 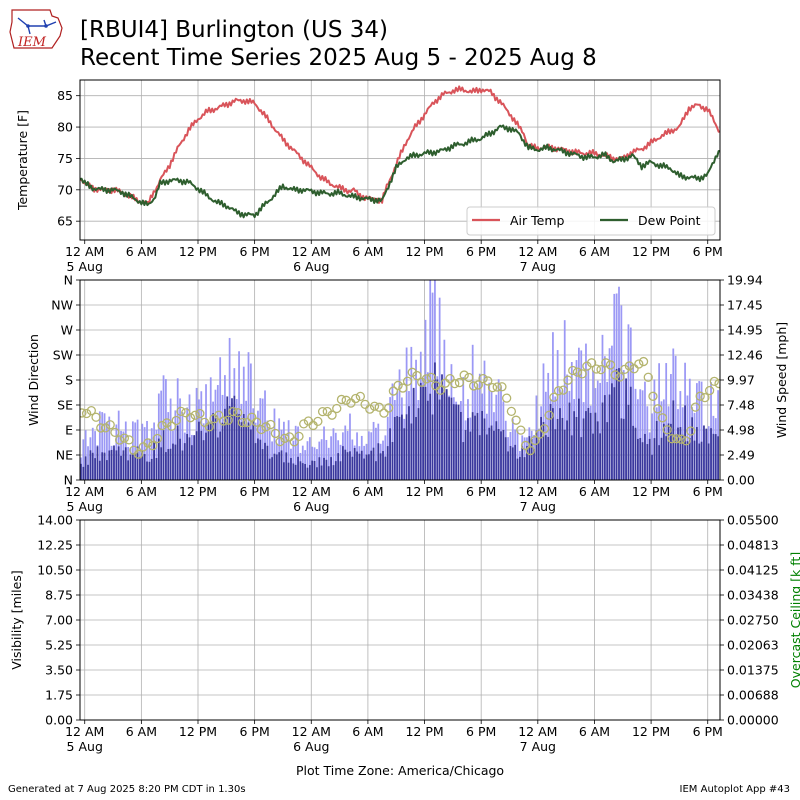 What do you see at coordinates (55, 570) in the screenshot?
I see `visibility-tick-label: 10.50` at bounding box center [55, 570].